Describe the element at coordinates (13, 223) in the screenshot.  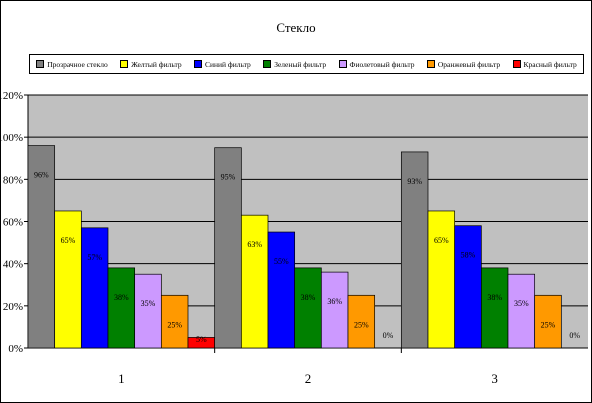
I see `y-tick-label: 60%` at that location.